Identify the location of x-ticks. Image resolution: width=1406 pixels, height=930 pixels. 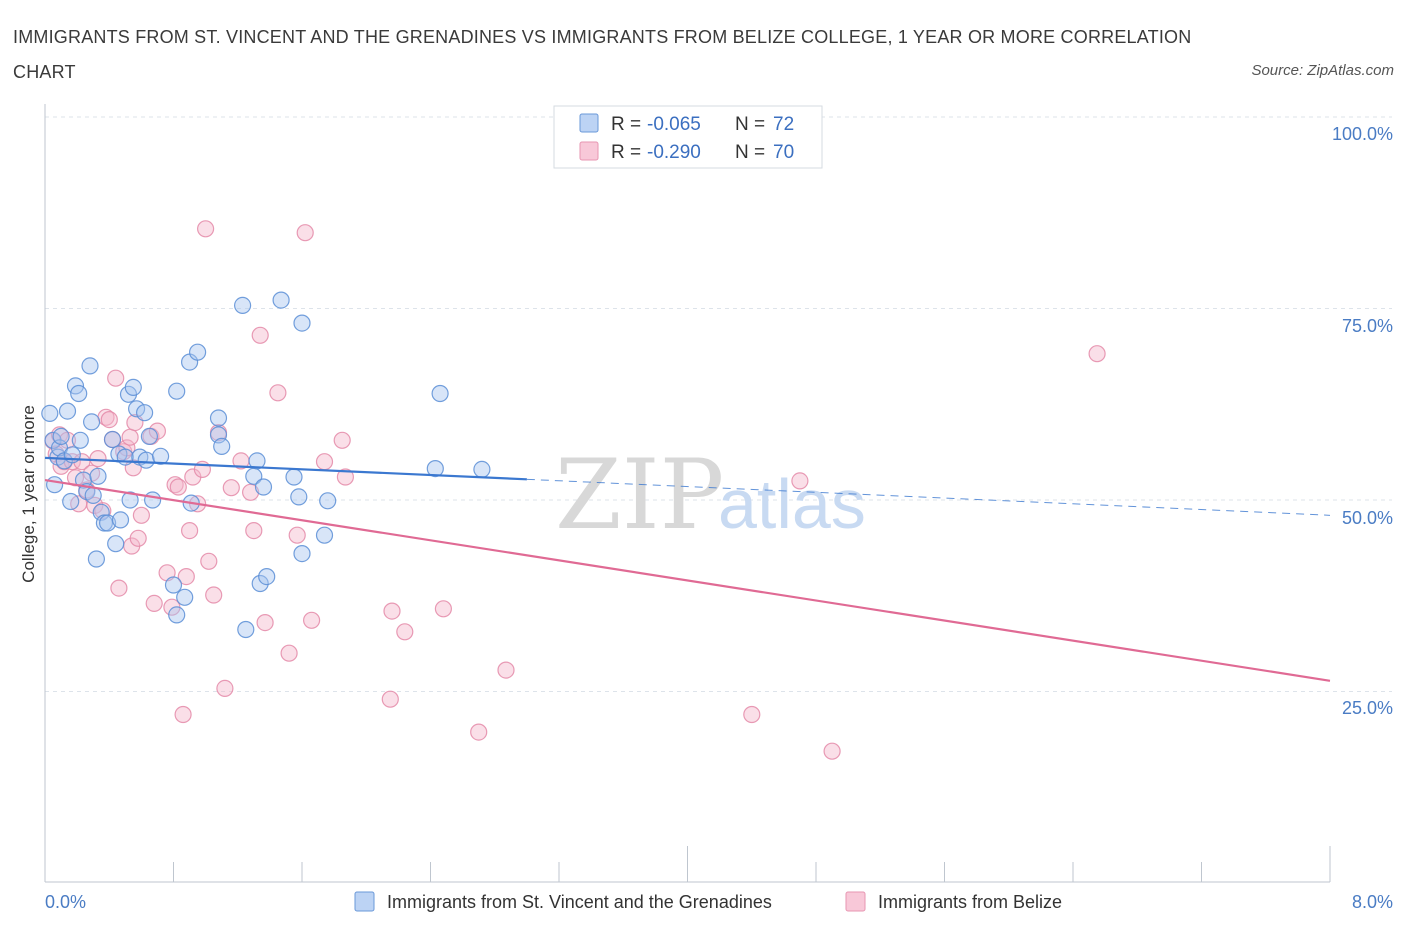
(687, 864).